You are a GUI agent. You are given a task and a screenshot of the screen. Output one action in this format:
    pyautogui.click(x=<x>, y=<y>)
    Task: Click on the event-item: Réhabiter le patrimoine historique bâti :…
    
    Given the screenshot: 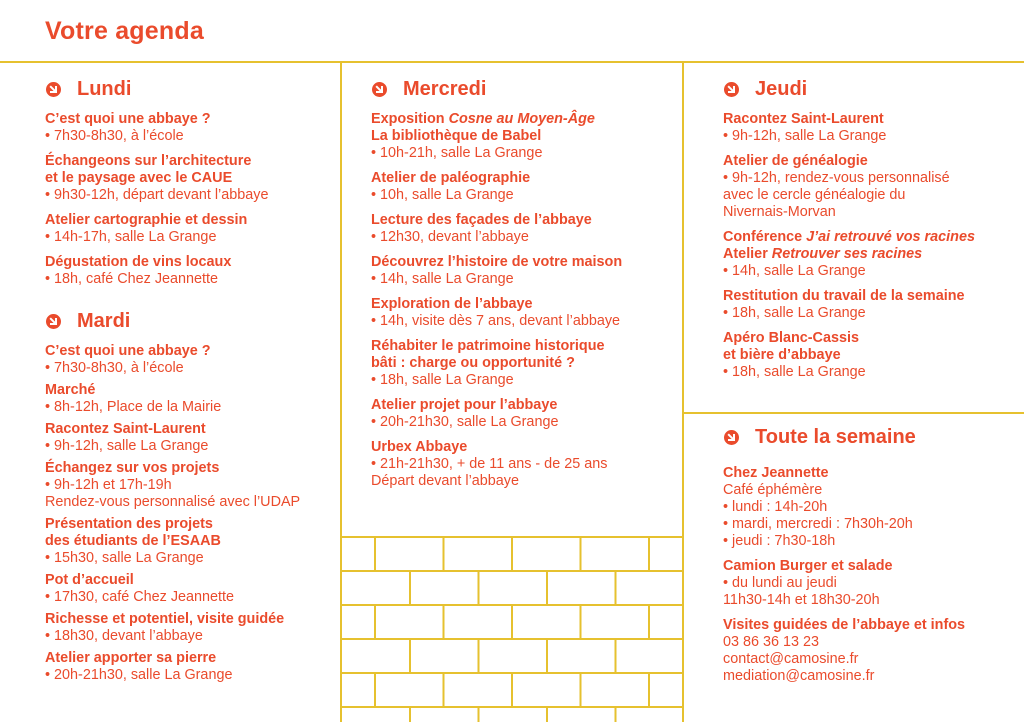 What is the action you would take?
    pyautogui.click(x=496, y=363)
    